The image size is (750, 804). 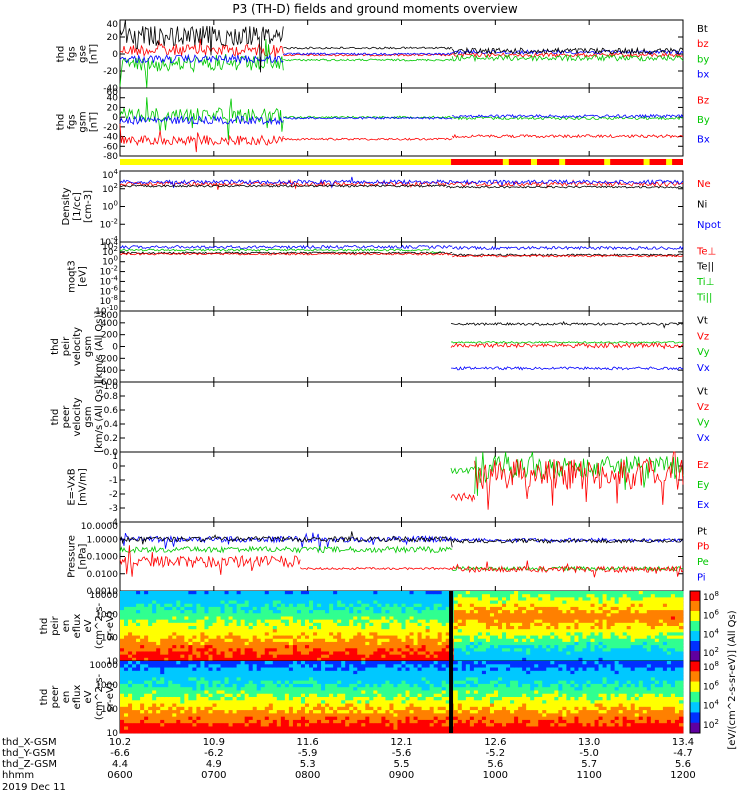 What do you see at coordinates (702, 391) in the screenshot?
I see `legend-Vt: Vt` at bounding box center [702, 391].